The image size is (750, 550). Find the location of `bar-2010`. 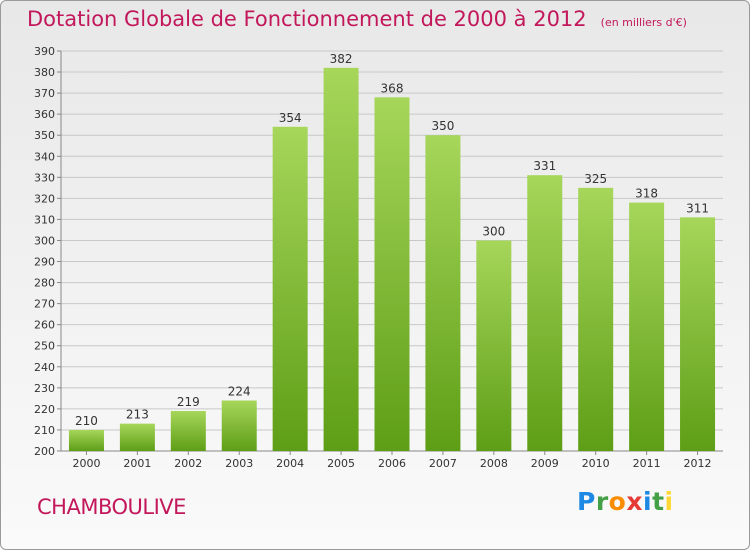

bar-2010 is located at coordinates (596, 319).